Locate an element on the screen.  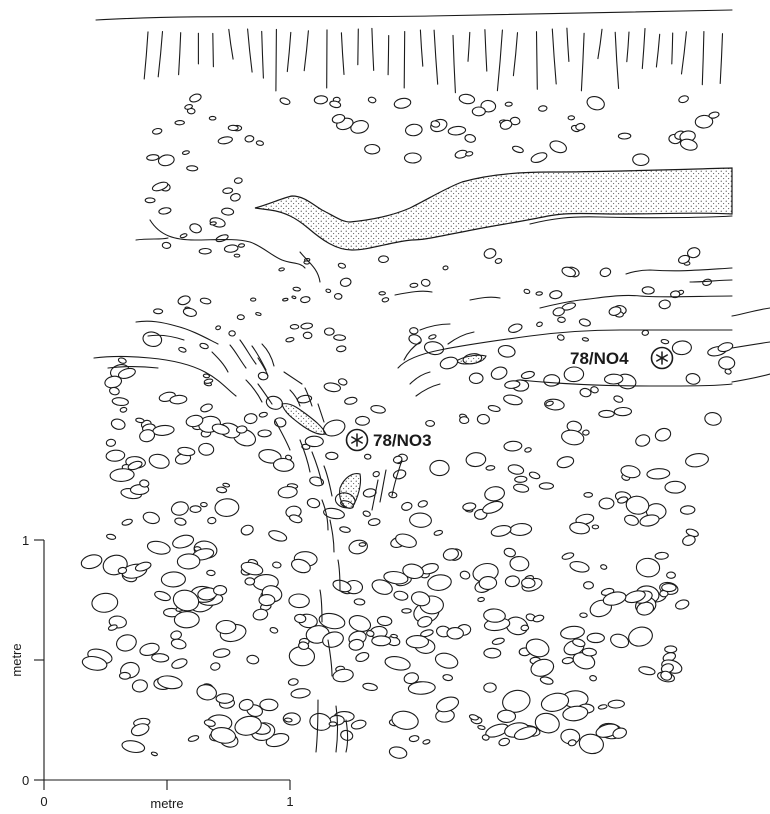
sample-78-no3: 78/NO3 is located at coordinates (388, 440).